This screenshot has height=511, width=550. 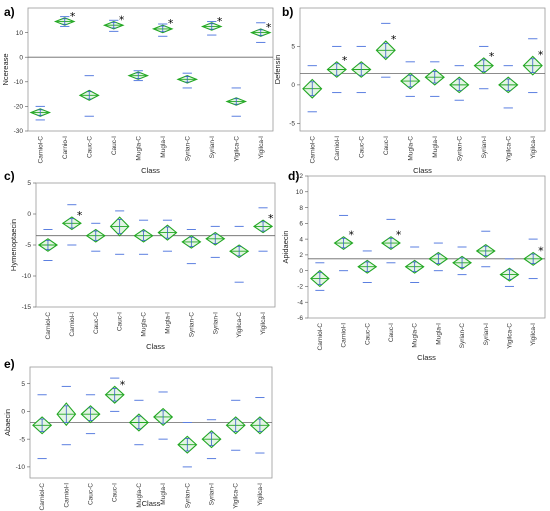 I want to click on y-tick-label: -4, so click(x=300, y=302).